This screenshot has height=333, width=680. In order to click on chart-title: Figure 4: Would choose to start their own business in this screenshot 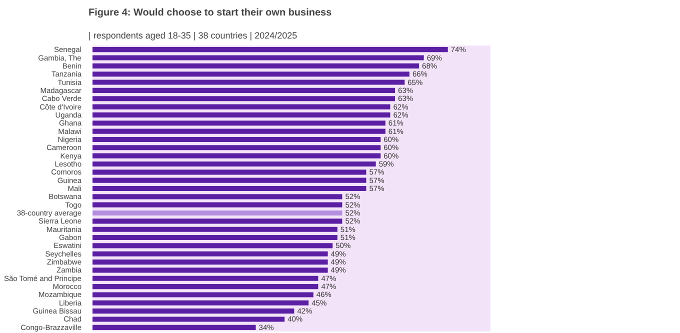, I will do `click(210, 13)`.